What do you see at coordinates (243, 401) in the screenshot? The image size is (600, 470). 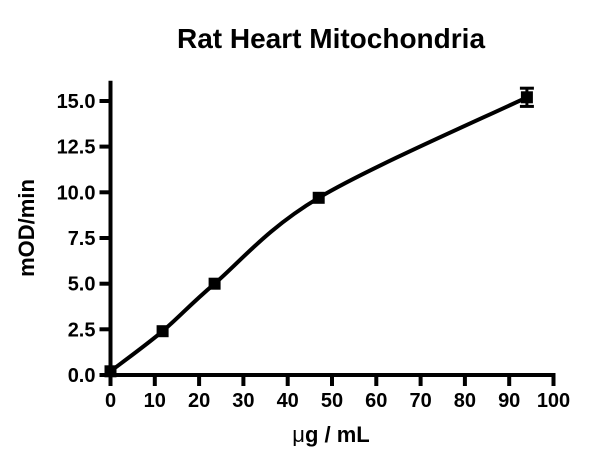 I see `x-tick-label: 30` at bounding box center [243, 401].